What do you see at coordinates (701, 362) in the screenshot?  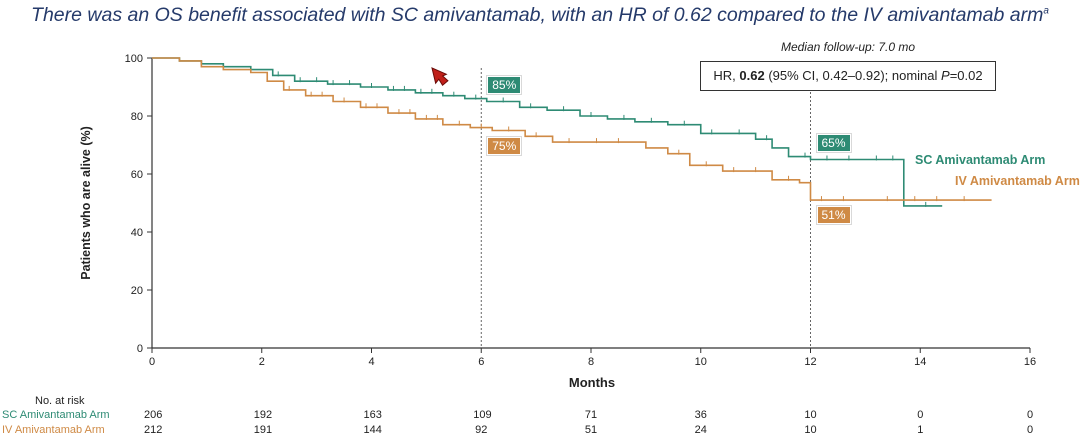 I see `x-tick-label: 10` at bounding box center [701, 362].